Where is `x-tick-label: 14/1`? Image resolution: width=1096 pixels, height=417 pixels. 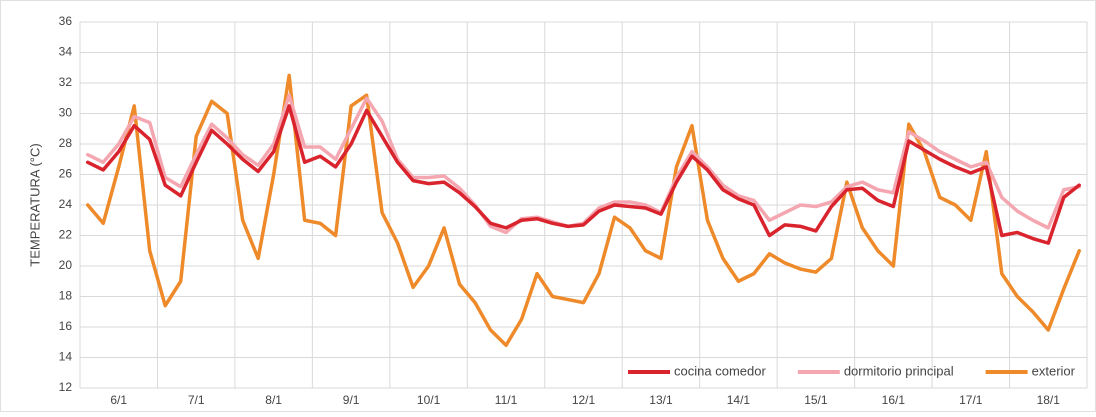
x-tick-label: 14/1 is located at coordinates (739, 400).